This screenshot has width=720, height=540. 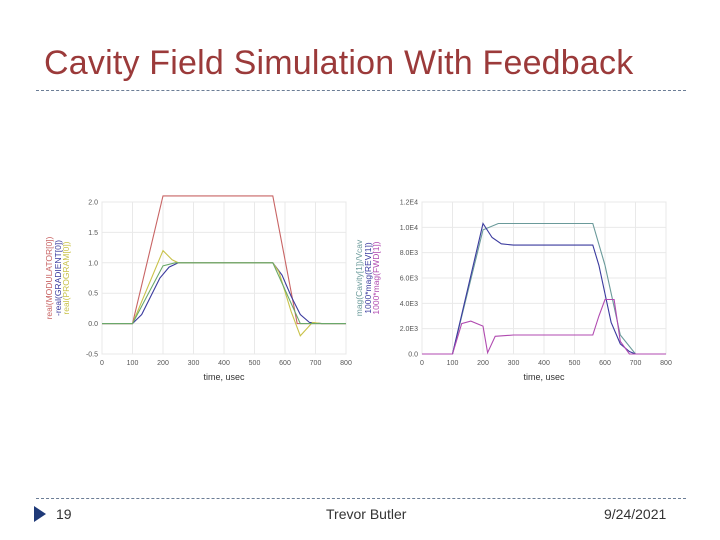 I want to click on y-axis-label: real(PROGRAM[0]), so click(x=66, y=277).